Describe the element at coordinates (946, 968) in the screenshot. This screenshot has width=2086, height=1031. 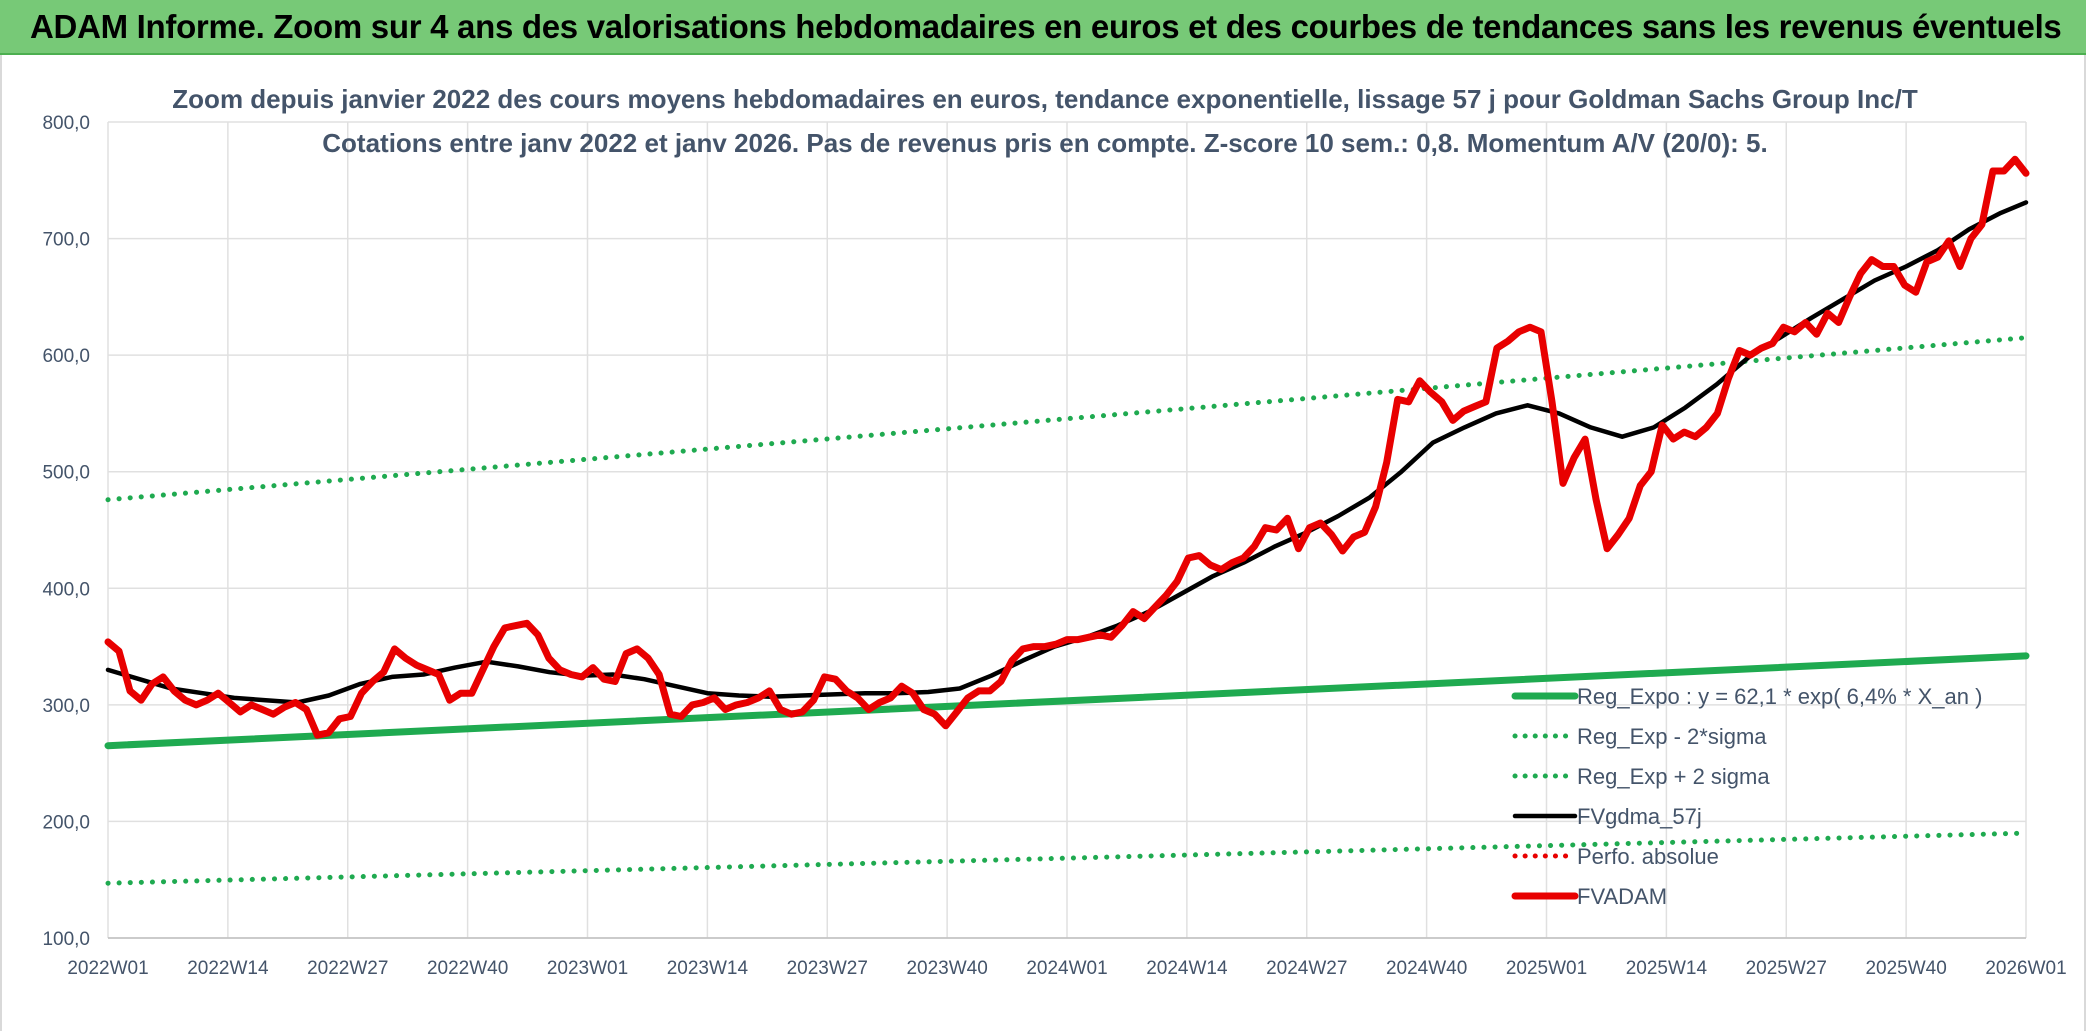
I see `x-tick-label: 2023W40` at that location.